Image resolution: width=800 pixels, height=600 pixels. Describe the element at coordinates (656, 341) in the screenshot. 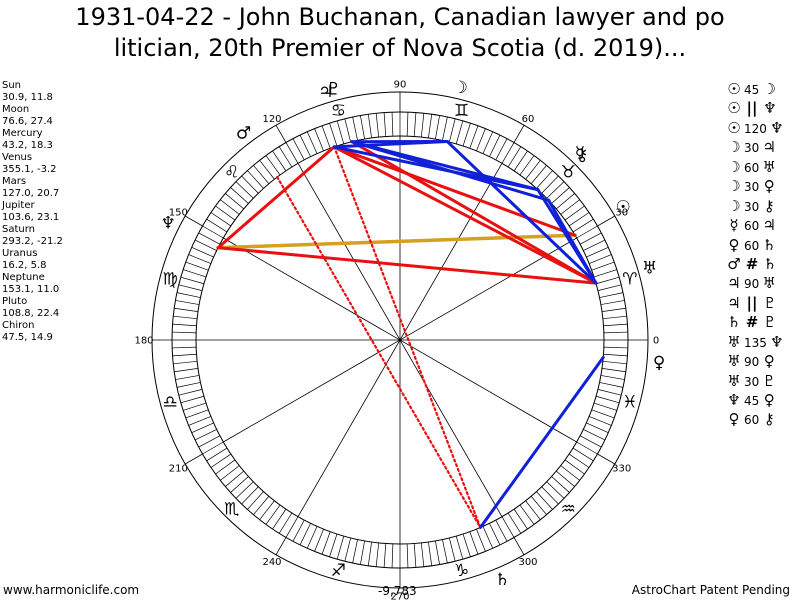

I see `degree-label: 0` at that location.